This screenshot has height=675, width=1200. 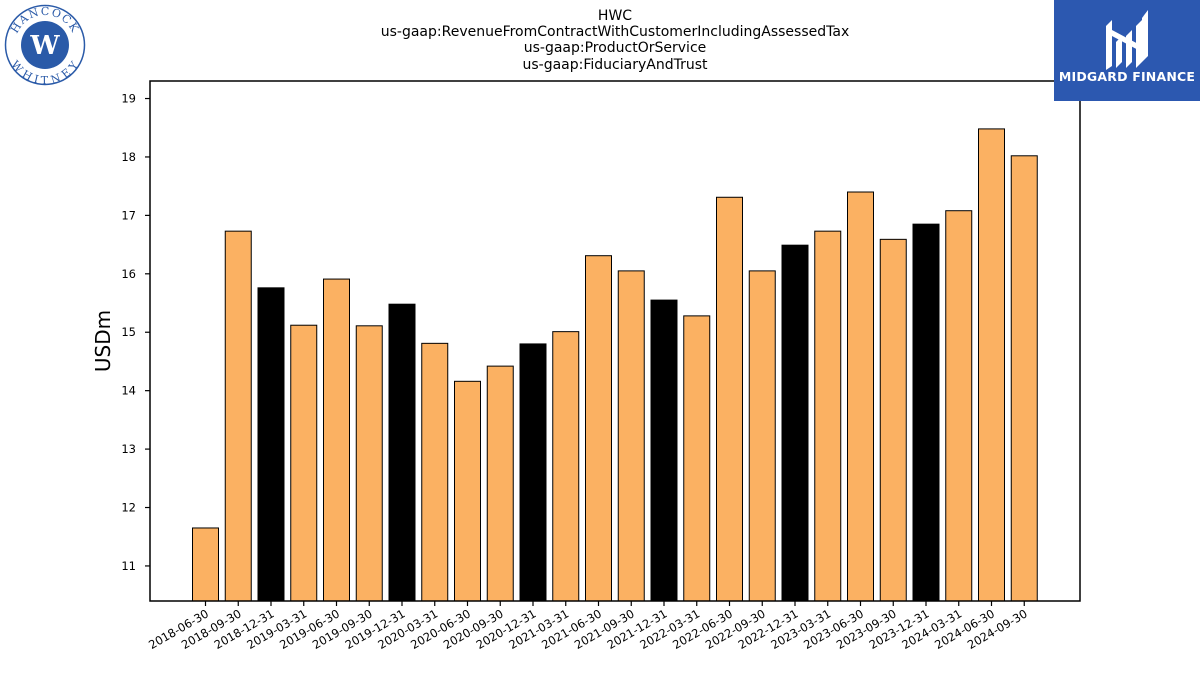 What do you see at coordinates (128, 508) in the screenshot?
I see `y-tick-label: 12` at bounding box center [128, 508].